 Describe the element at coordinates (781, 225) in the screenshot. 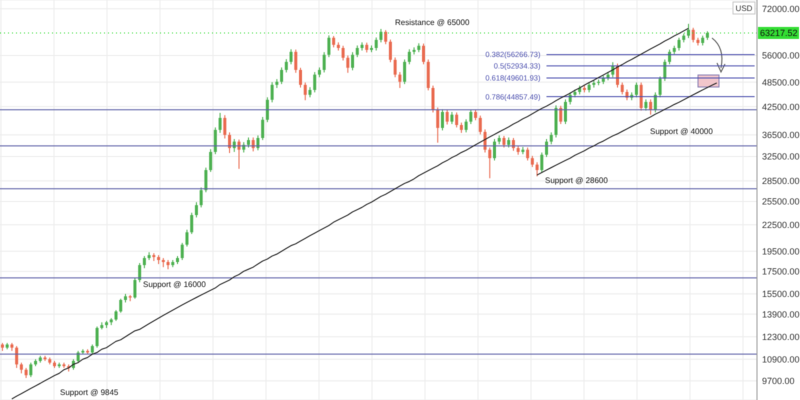

I see `y-tick-label: 22500.00` at that location.